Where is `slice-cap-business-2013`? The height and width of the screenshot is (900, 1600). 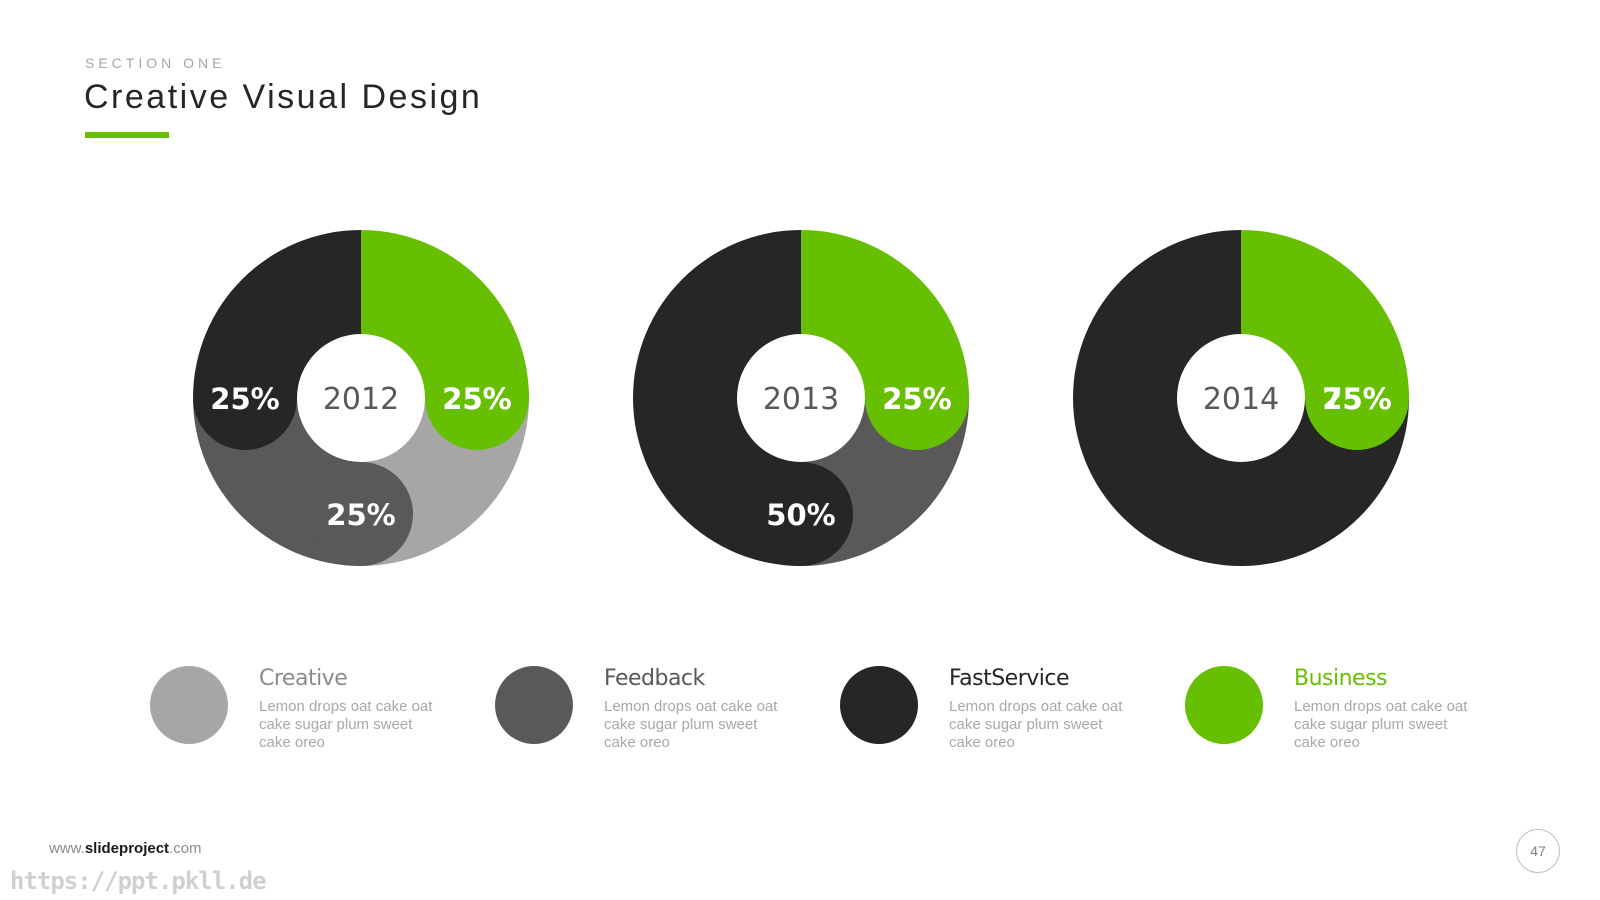
slice-cap-business-2013 is located at coordinates (917, 398).